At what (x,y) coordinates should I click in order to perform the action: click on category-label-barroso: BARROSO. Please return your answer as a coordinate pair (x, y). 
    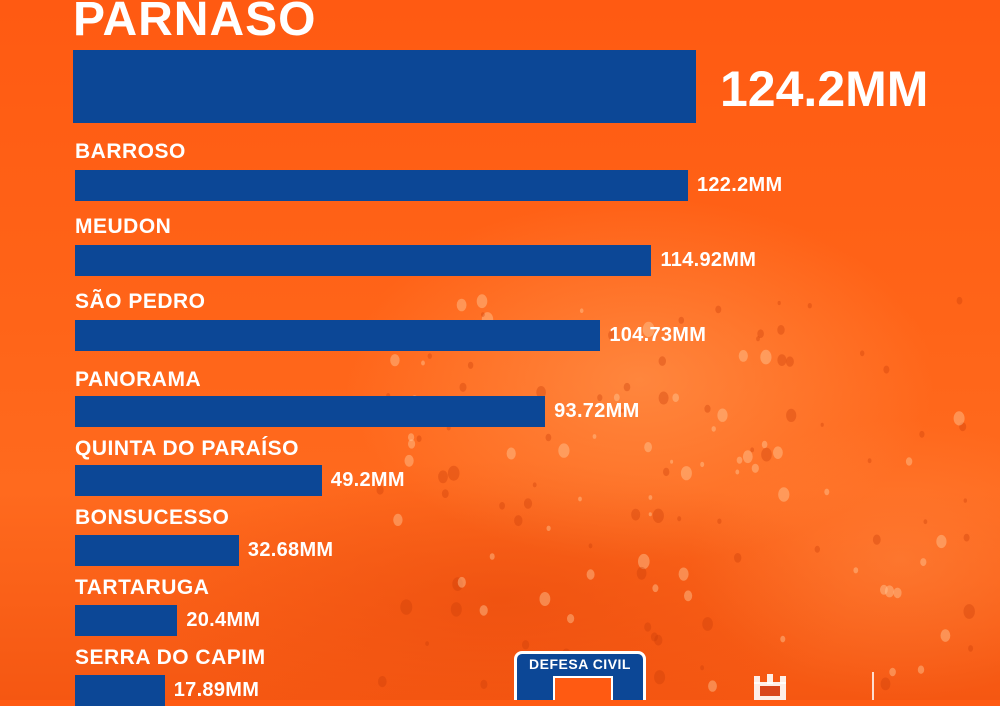
    Looking at the image, I should click on (130, 151).